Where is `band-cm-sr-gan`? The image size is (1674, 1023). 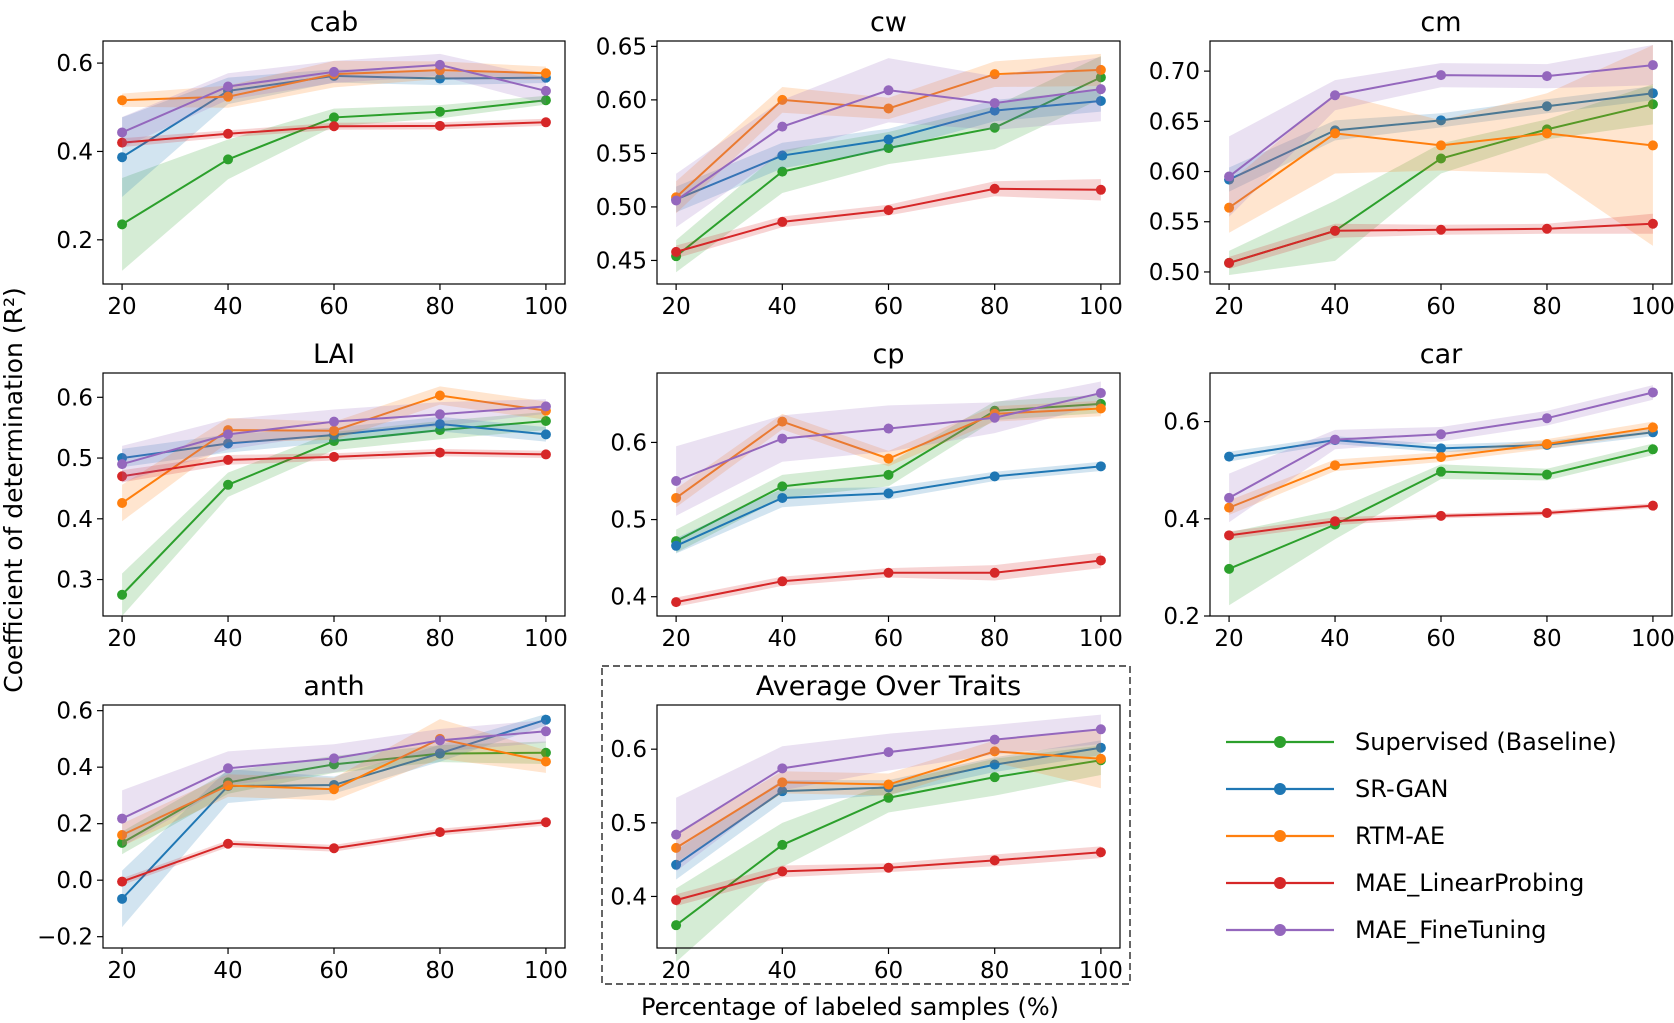
band-cm-sr-gan is located at coordinates (1441, 139).